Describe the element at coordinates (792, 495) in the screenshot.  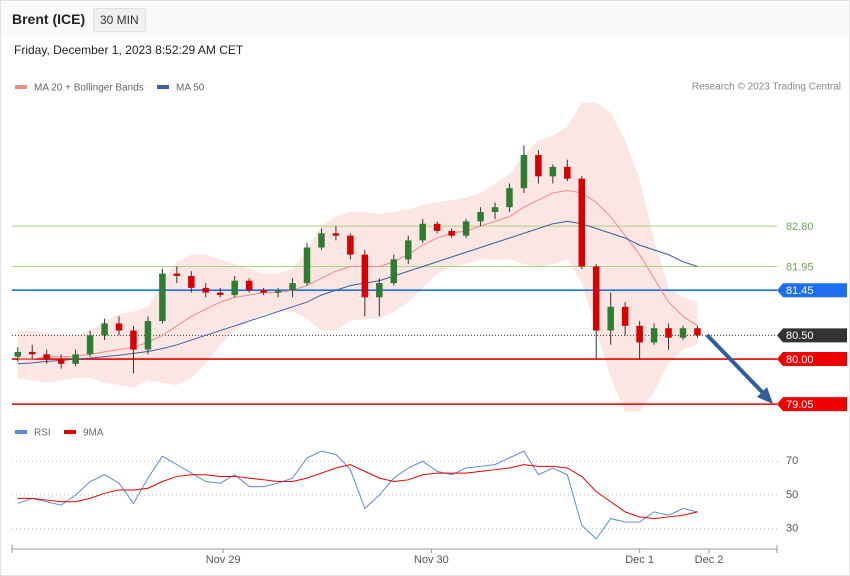
I see `y-tick-label: 50` at that location.